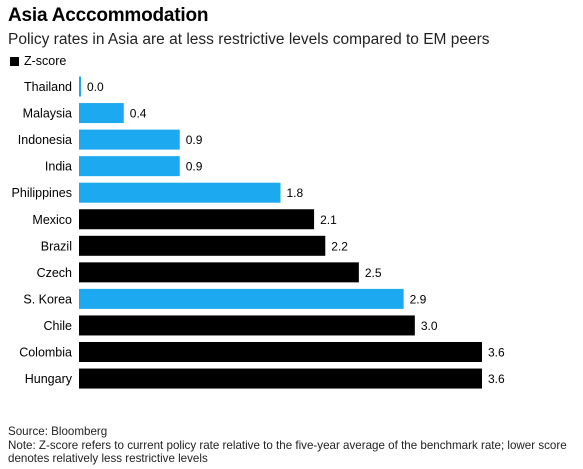 The width and height of the screenshot is (583, 469). What do you see at coordinates (429, 326) in the screenshot?
I see `value-label-chile: 3.0` at bounding box center [429, 326].